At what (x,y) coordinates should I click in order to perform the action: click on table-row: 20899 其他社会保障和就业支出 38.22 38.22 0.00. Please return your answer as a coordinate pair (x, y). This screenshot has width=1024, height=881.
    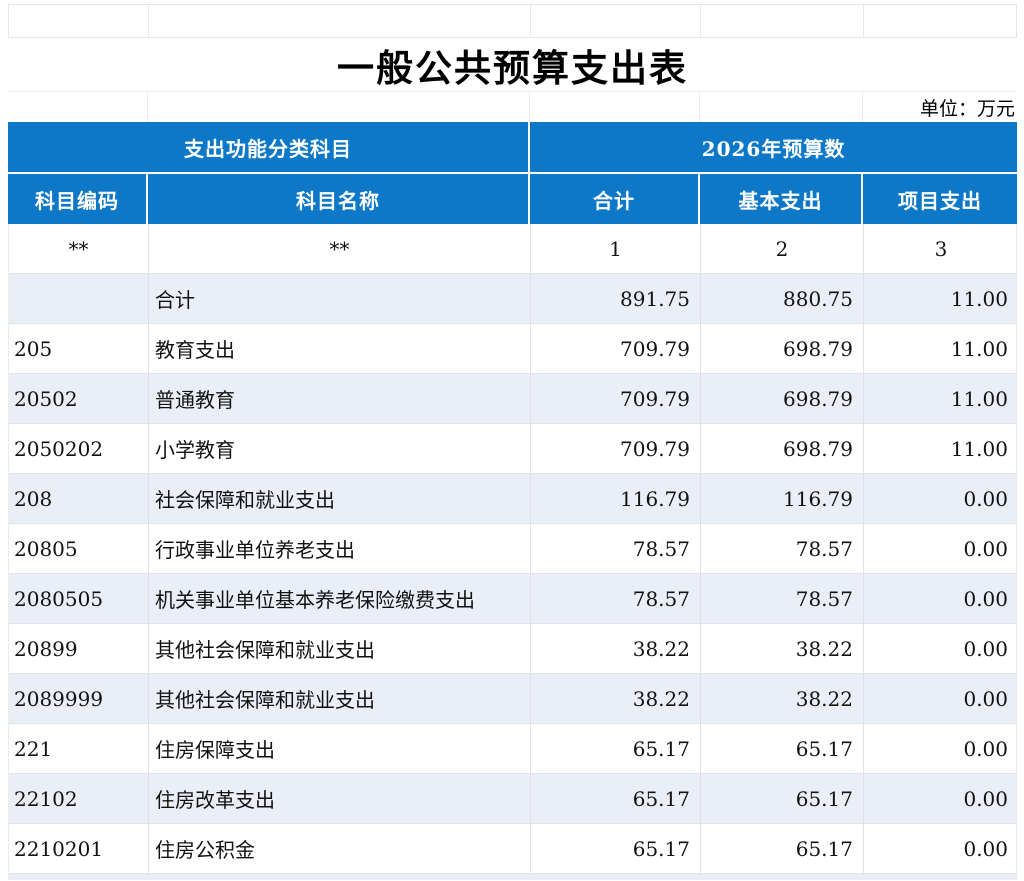
    Looking at the image, I should click on (512, 649).